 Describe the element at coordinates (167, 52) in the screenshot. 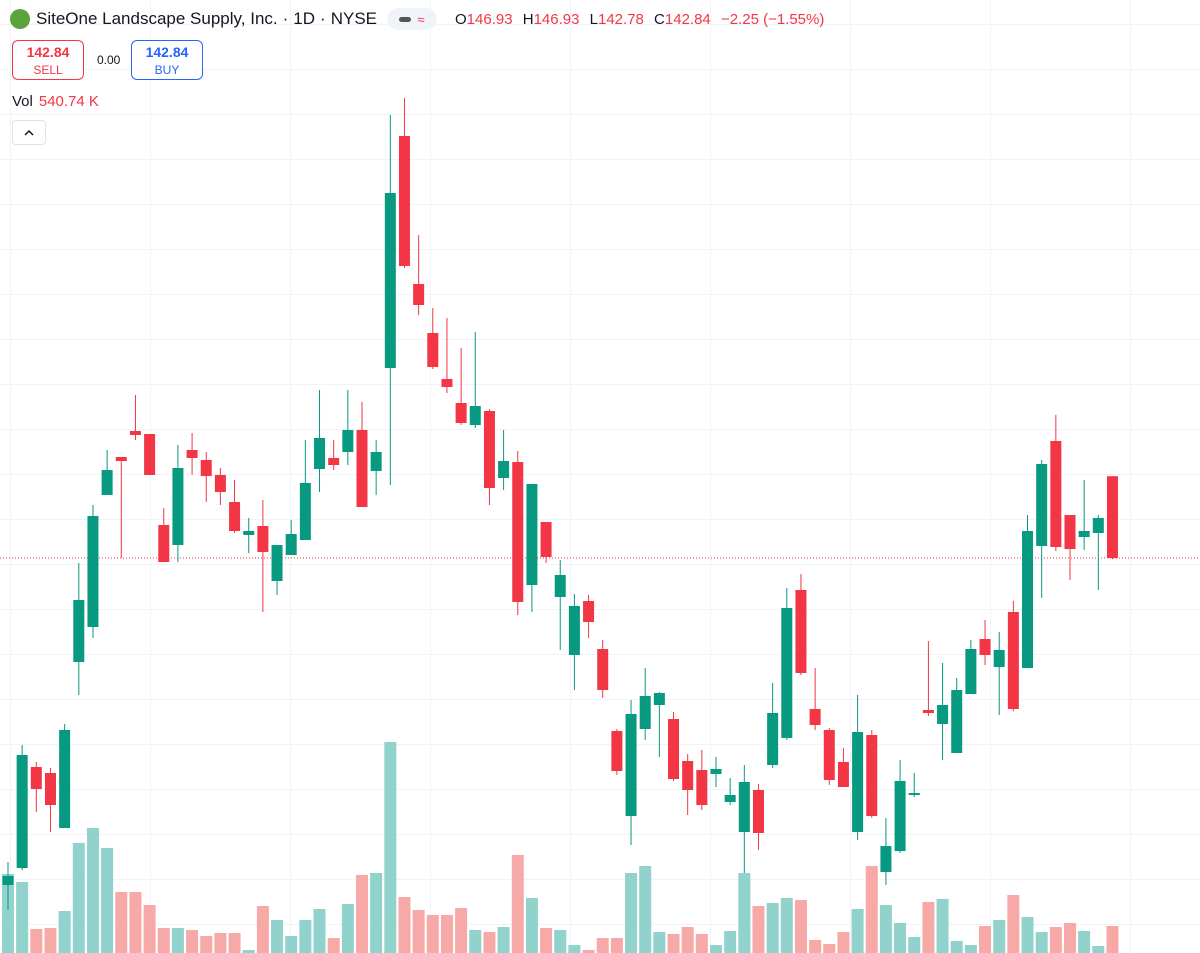

I see `buy-price: 142.84` at that location.